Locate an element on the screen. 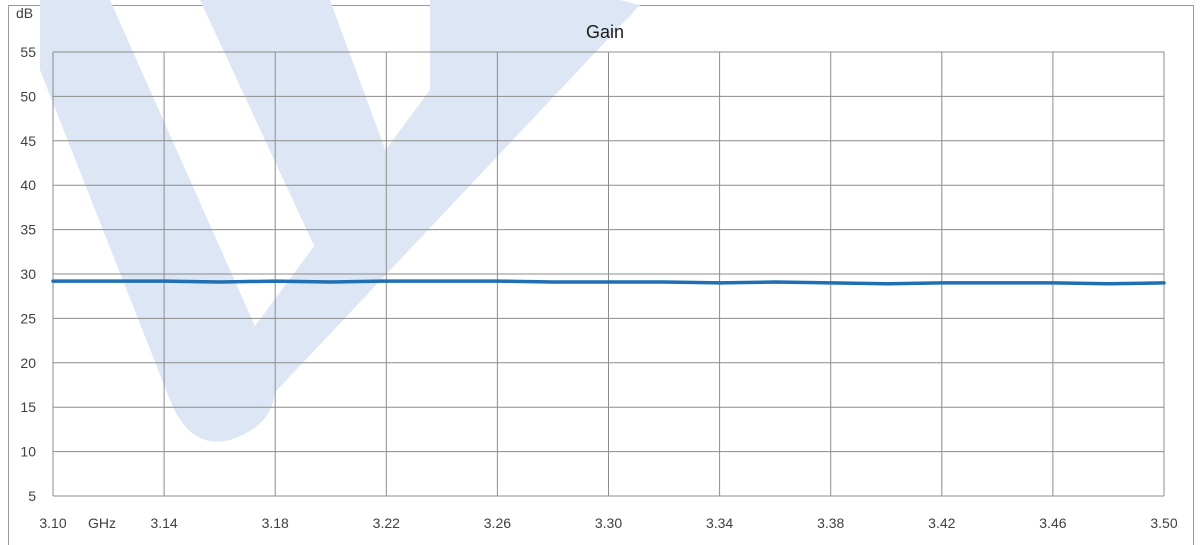 The width and height of the screenshot is (1202, 545). x-tick-label: 3.42 is located at coordinates (941, 523).